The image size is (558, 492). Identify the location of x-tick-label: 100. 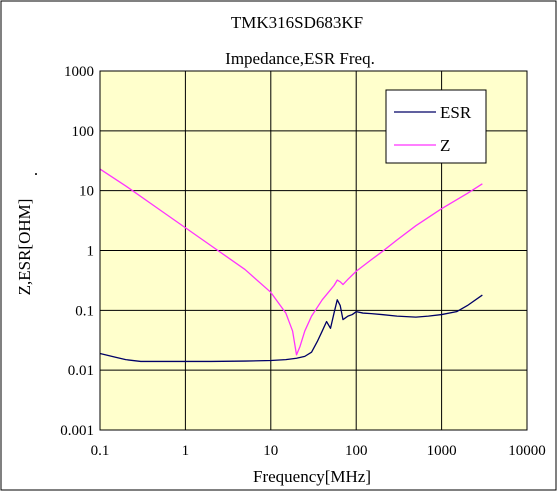
(356, 451).